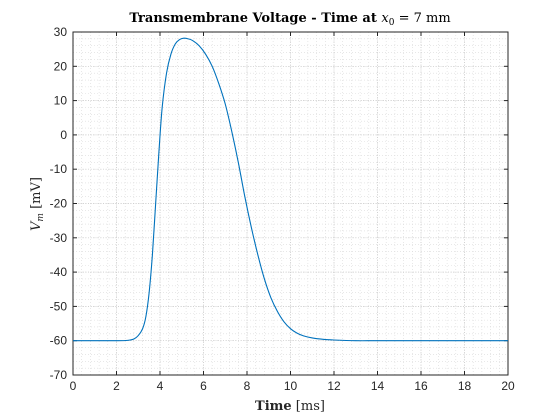 The image size is (560, 420). Describe the element at coordinates (59, 375) in the screenshot. I see `y-tick-label: -70` at that location.